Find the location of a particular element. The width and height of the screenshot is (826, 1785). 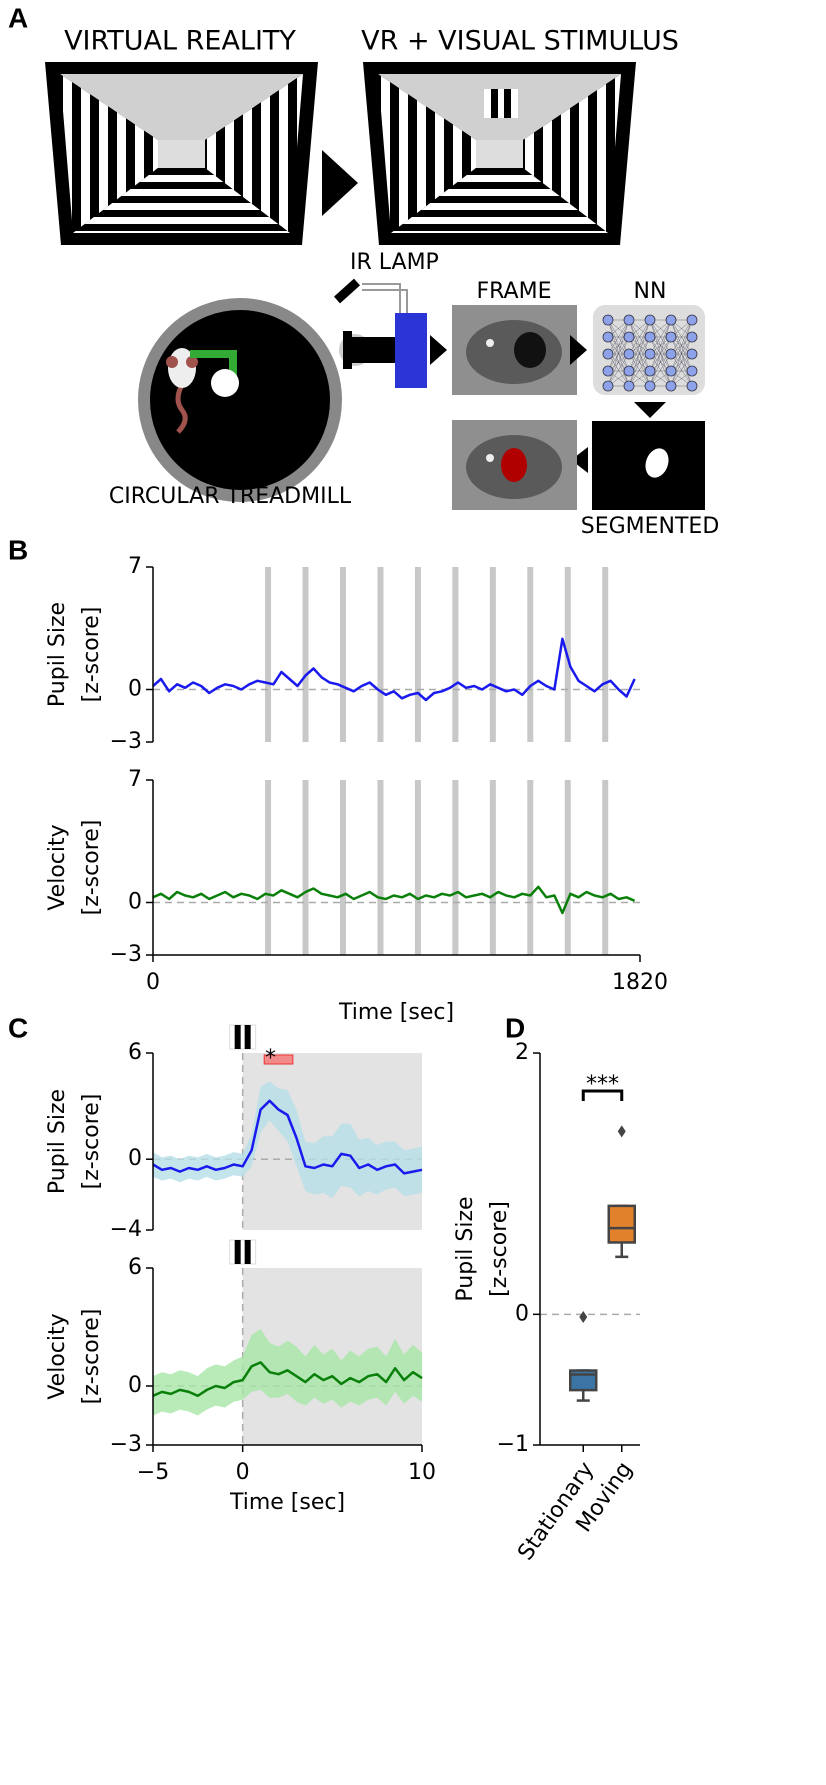

panel-label: A is located at coordinates (18, 17).